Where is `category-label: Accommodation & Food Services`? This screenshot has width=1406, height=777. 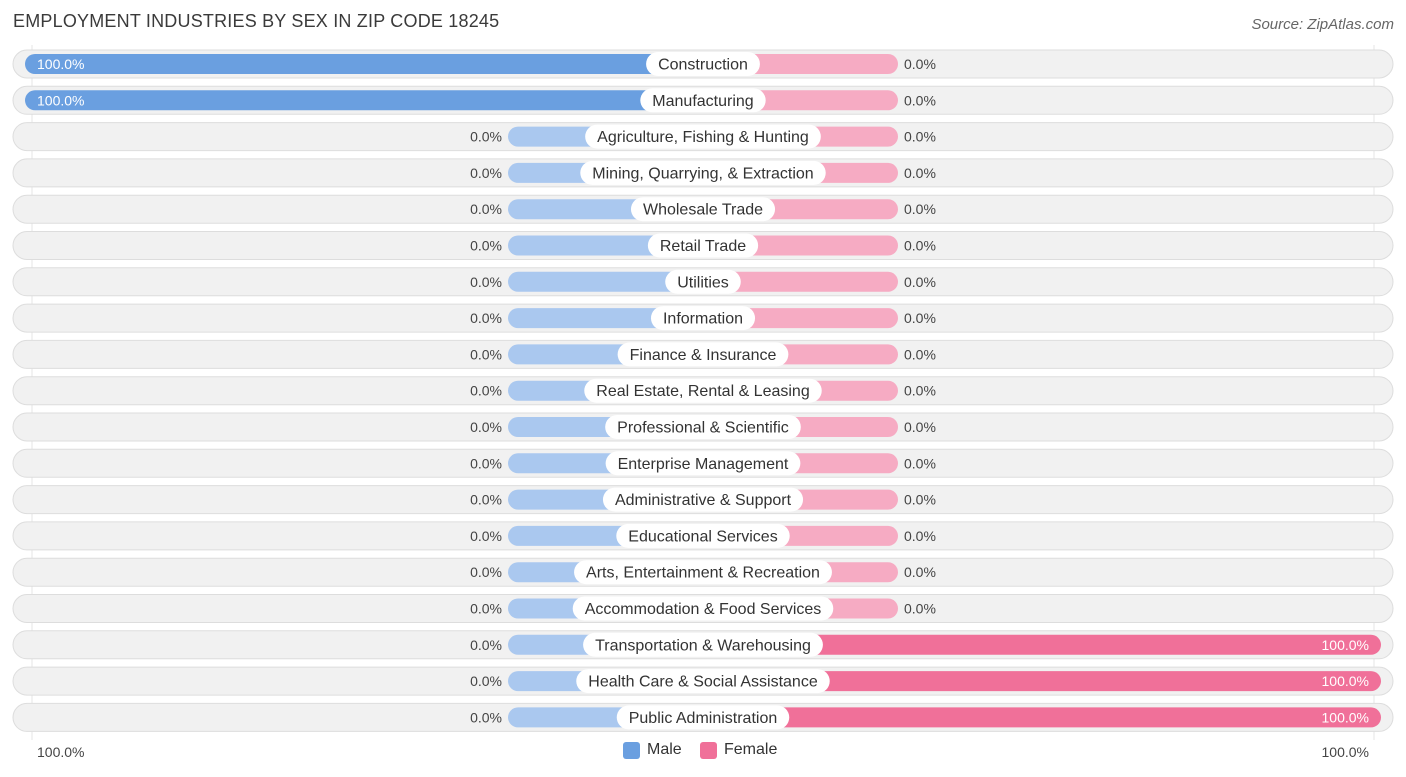 category-label: Accommodation & Food Services is located at coordinates (703, 609).